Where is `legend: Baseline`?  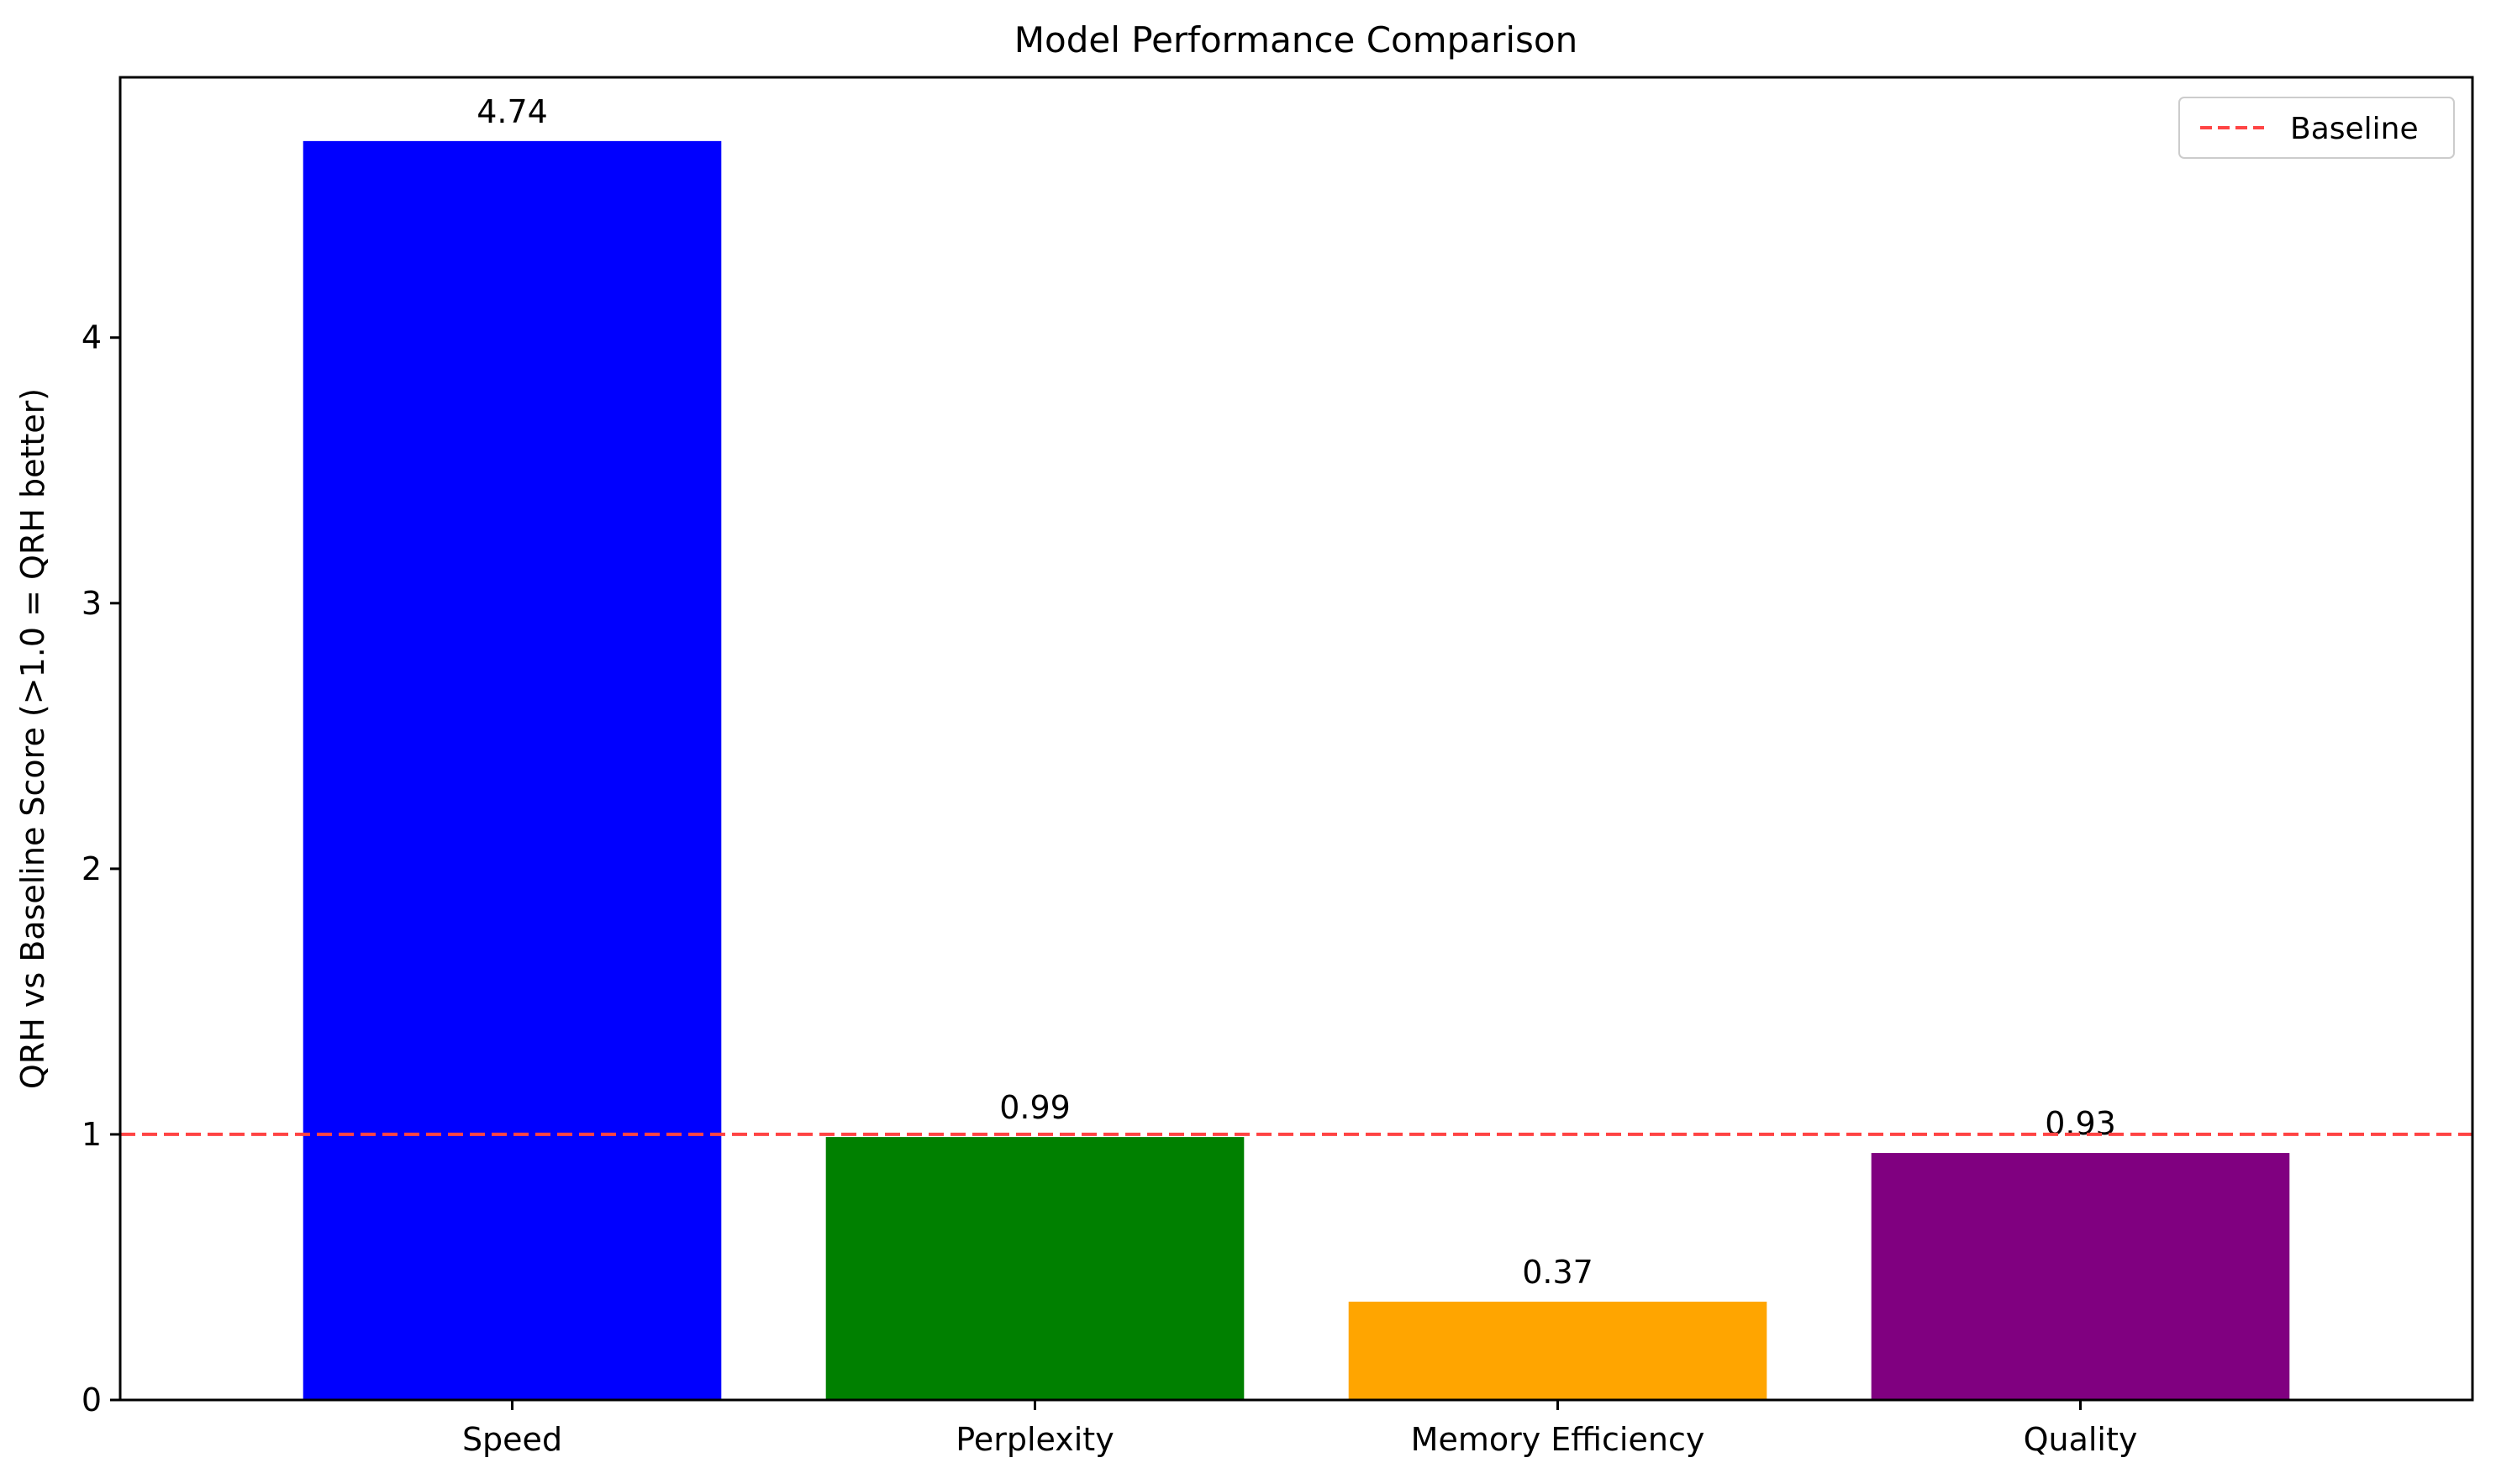 legend: Baseline is located at coordinates (2316, 128).